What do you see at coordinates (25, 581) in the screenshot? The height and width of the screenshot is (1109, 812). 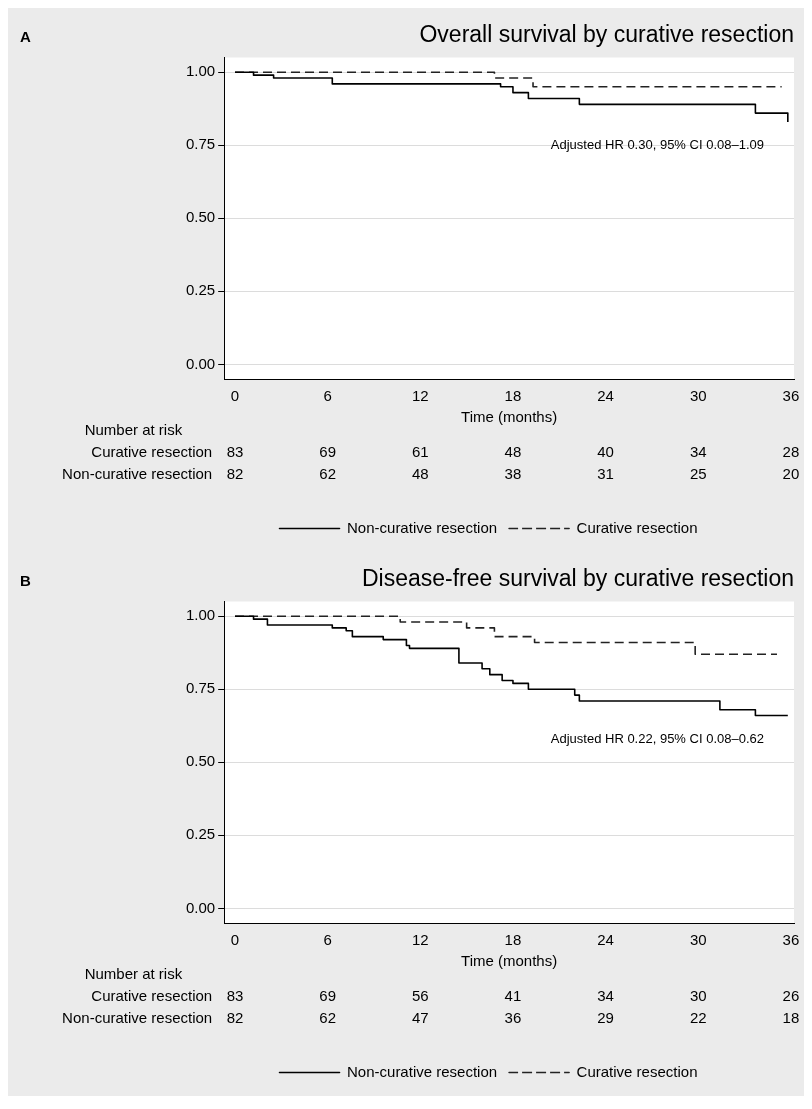 I see `text: B` at bounding box center [25, 581].